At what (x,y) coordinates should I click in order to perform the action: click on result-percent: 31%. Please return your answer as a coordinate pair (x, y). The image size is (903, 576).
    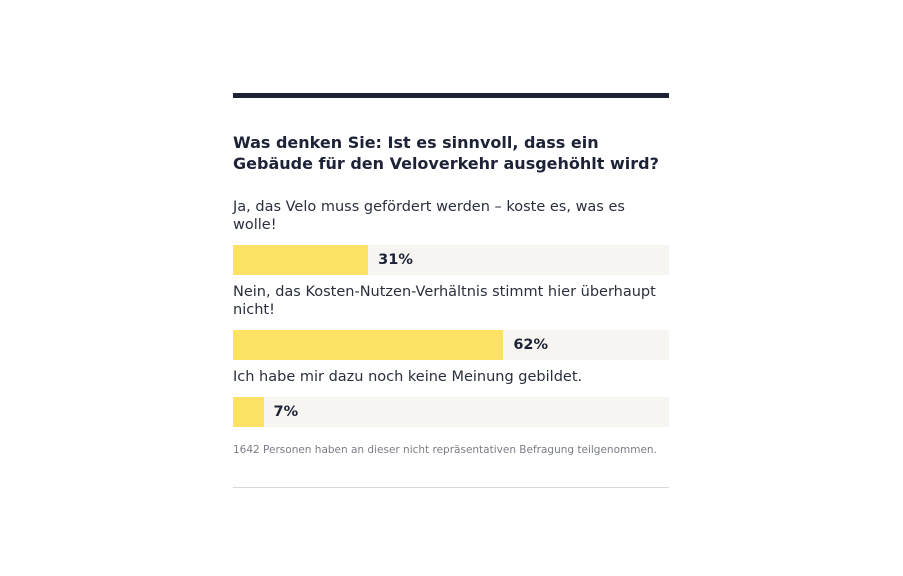
    Looking at the image, I should click on (395, 260).